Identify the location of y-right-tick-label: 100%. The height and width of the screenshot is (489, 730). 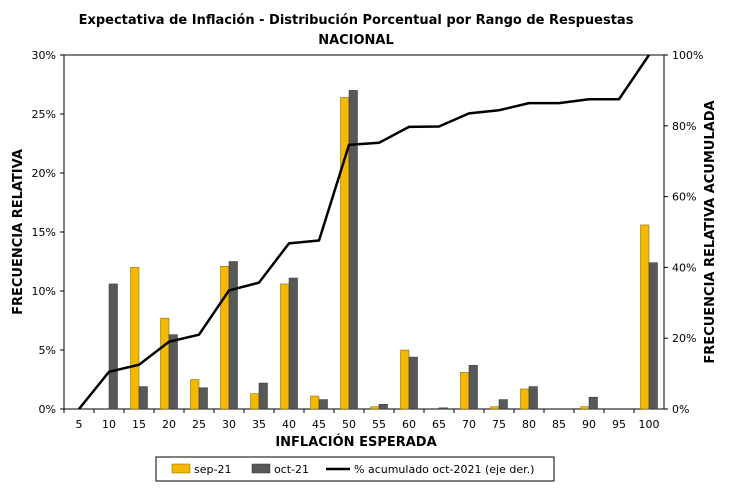
(687, 55).